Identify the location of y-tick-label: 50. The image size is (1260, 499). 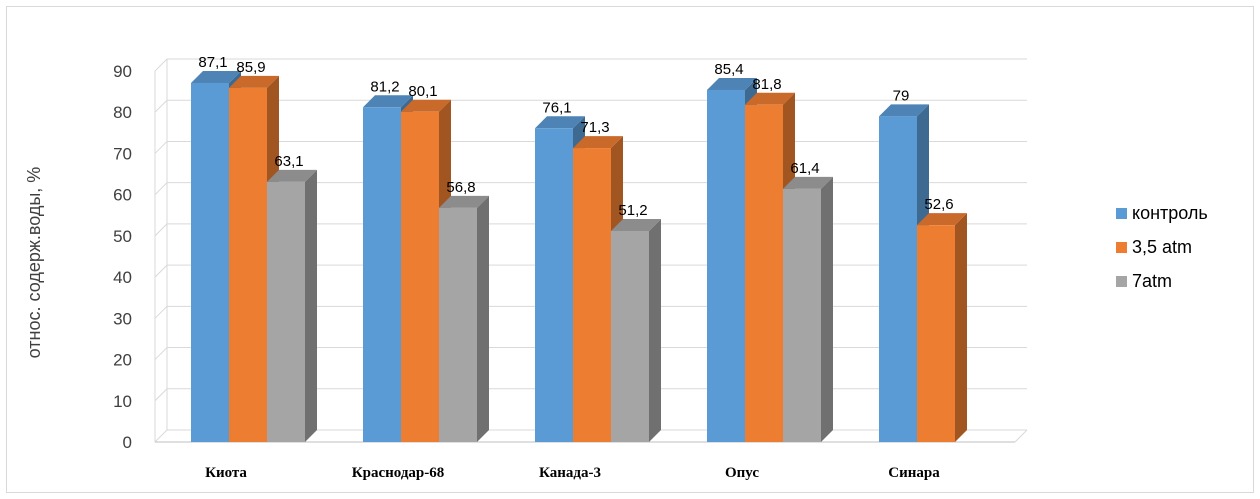
(122, 236).